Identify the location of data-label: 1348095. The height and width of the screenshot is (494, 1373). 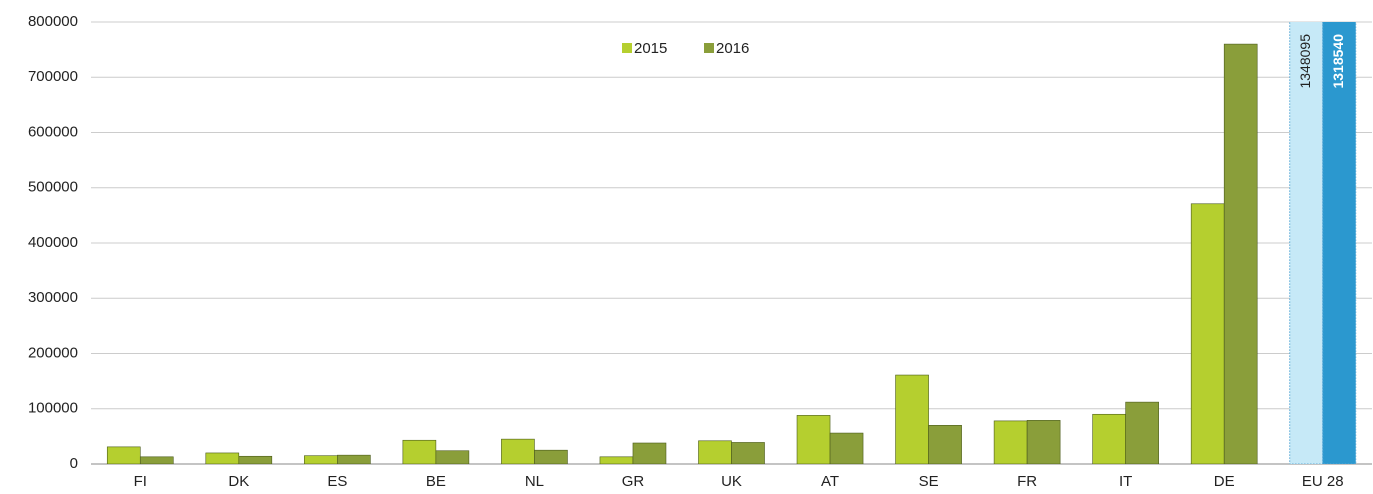
(1305, 61).